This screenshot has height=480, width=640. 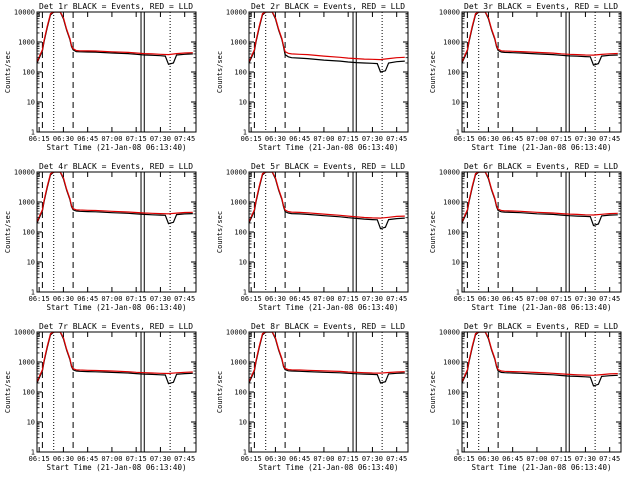 I want to click on panel-title: Det 6r BLACK = Events, RED = LLD, so click(x=541, y=166).